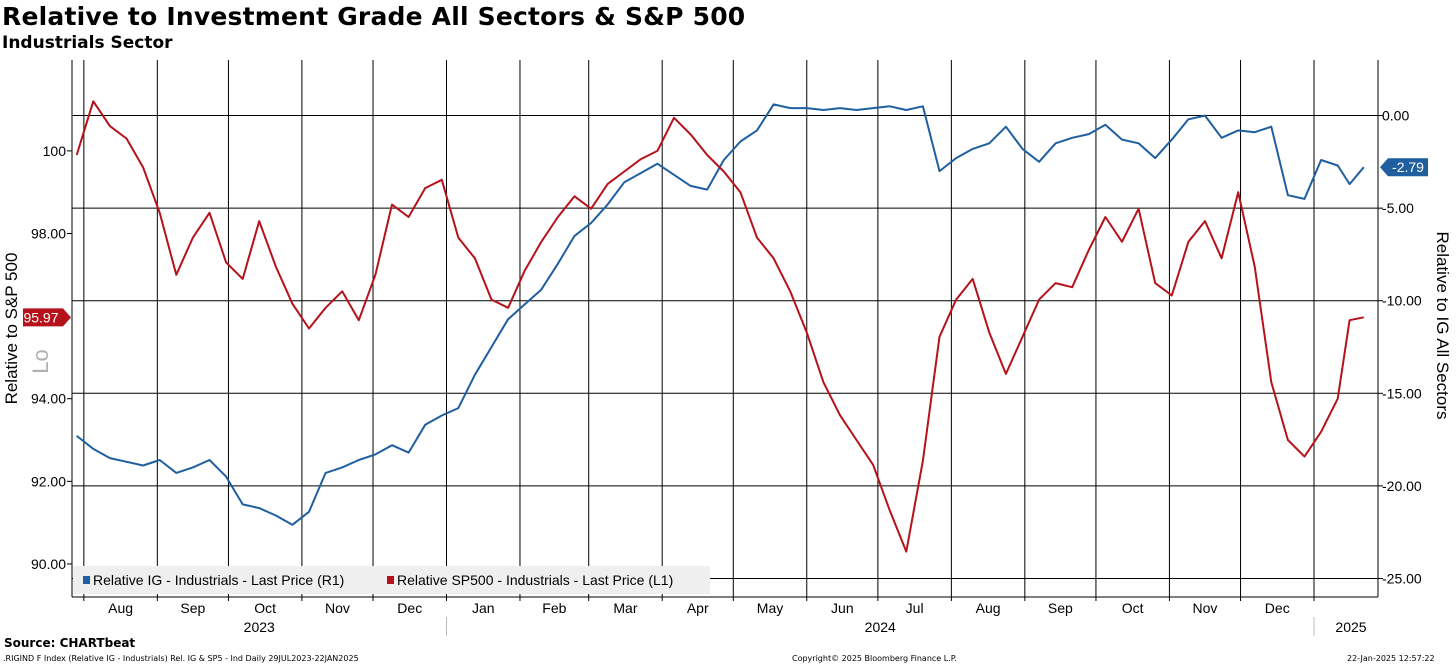 This screenshot has width=1456, height=665. What do you see at coordinates (1408, 167) in the screenshot?
I see `last-value-right: -2.79` at bounding box center [1408, 167].